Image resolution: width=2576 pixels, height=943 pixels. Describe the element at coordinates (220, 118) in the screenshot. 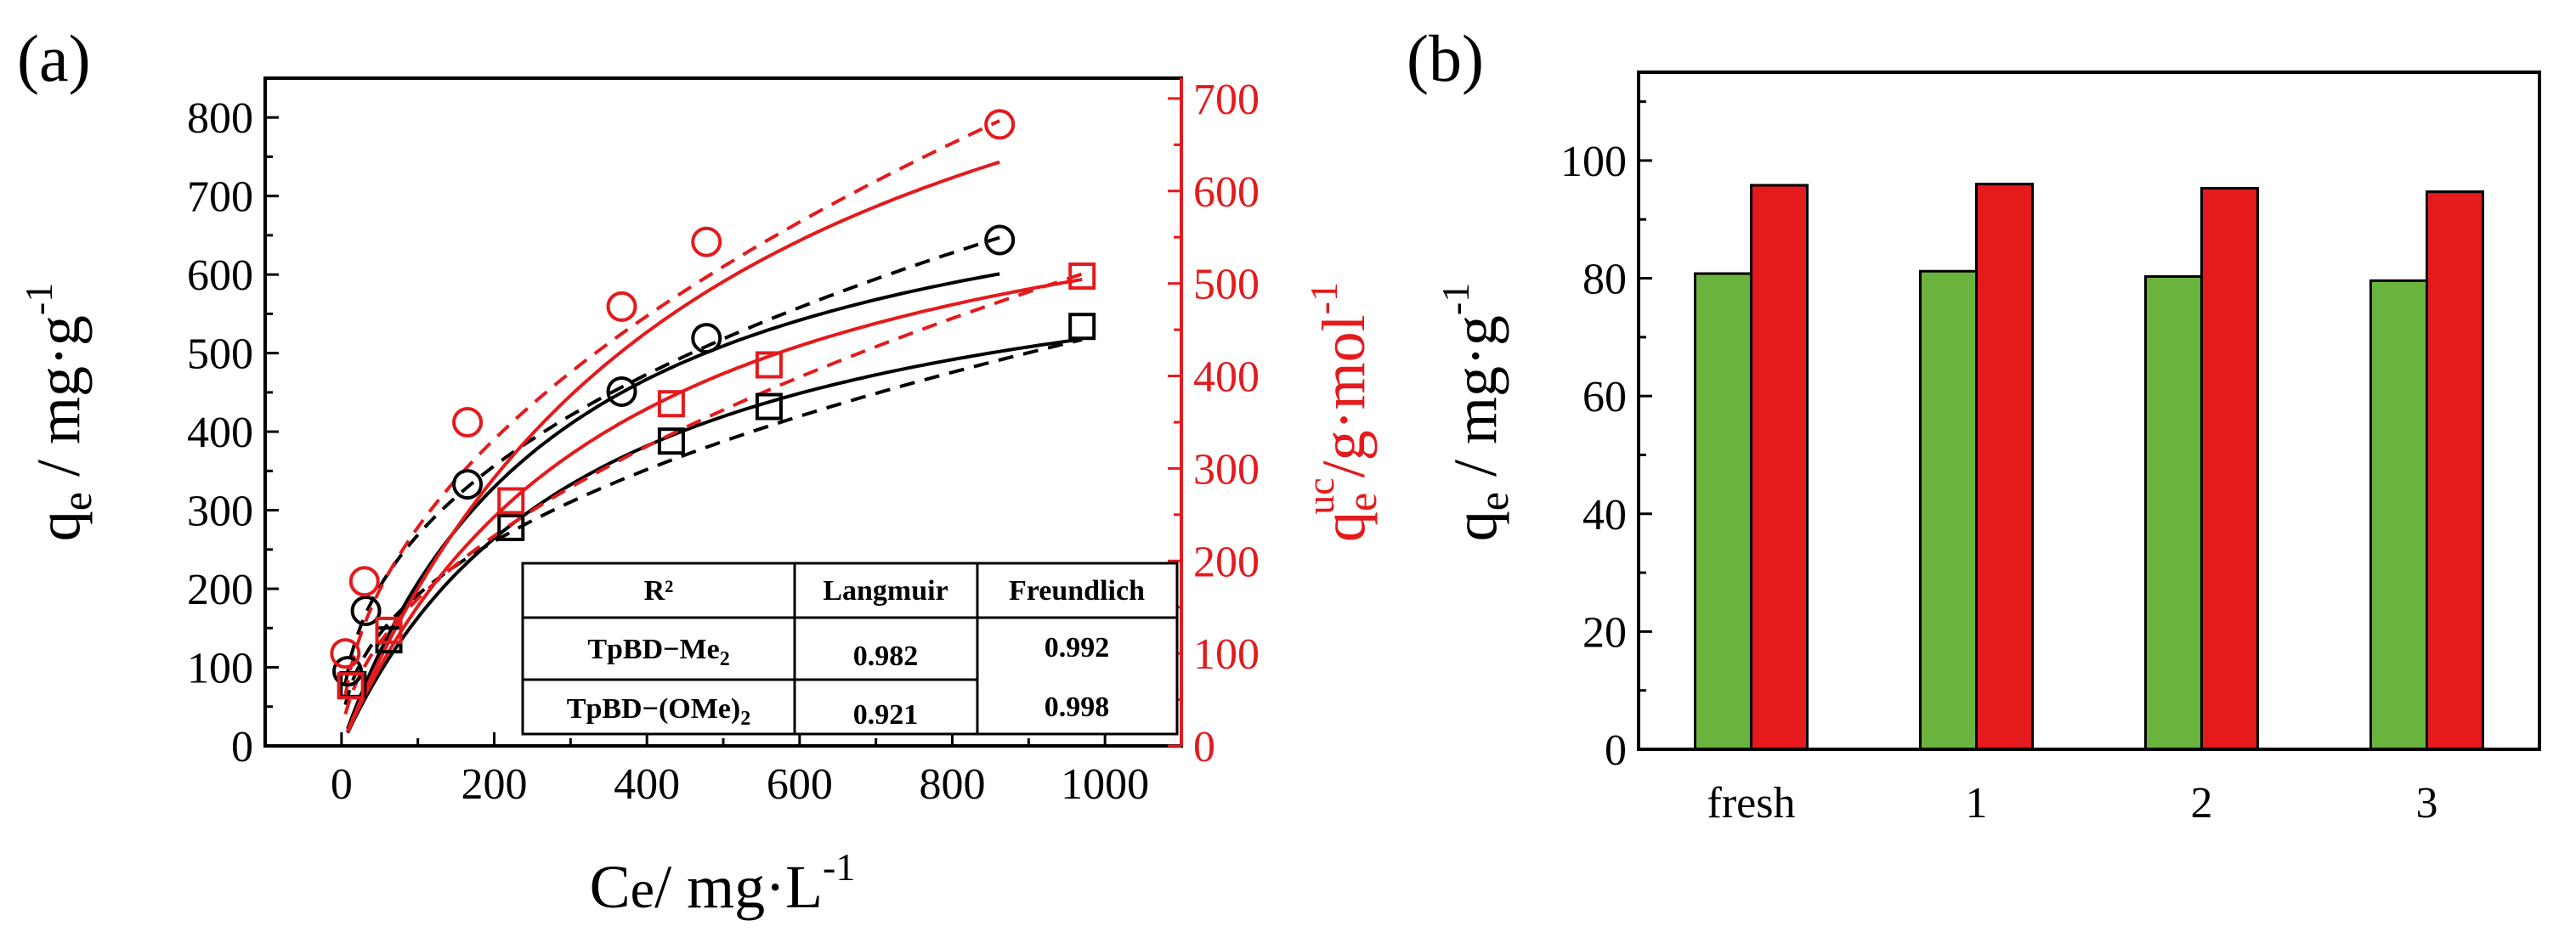

I see `y-left-tick-label: 800` at that location.